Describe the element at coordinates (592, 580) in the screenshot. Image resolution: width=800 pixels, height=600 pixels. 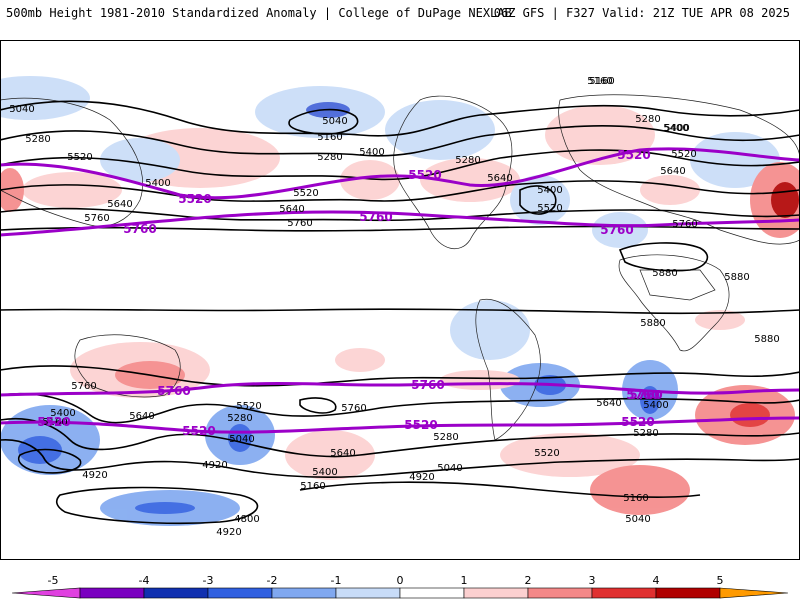
I see `colorbar-tick-label: 3` at that location.